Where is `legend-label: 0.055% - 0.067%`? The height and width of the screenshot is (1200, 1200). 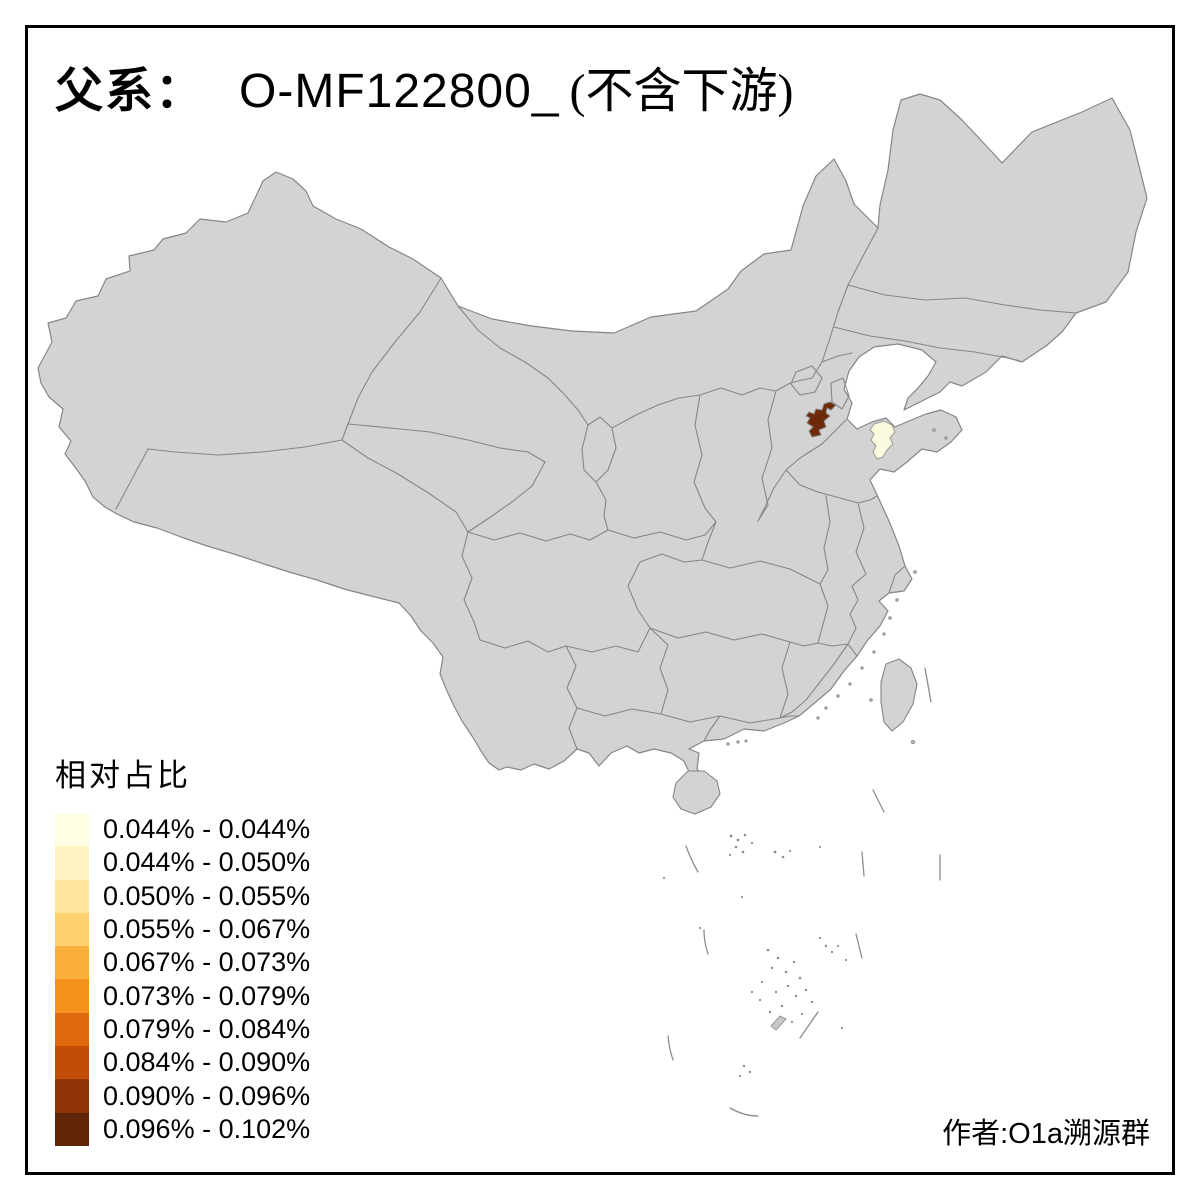
legend-label: 0.055% - 0.067% is located at coordinates (207, 929).